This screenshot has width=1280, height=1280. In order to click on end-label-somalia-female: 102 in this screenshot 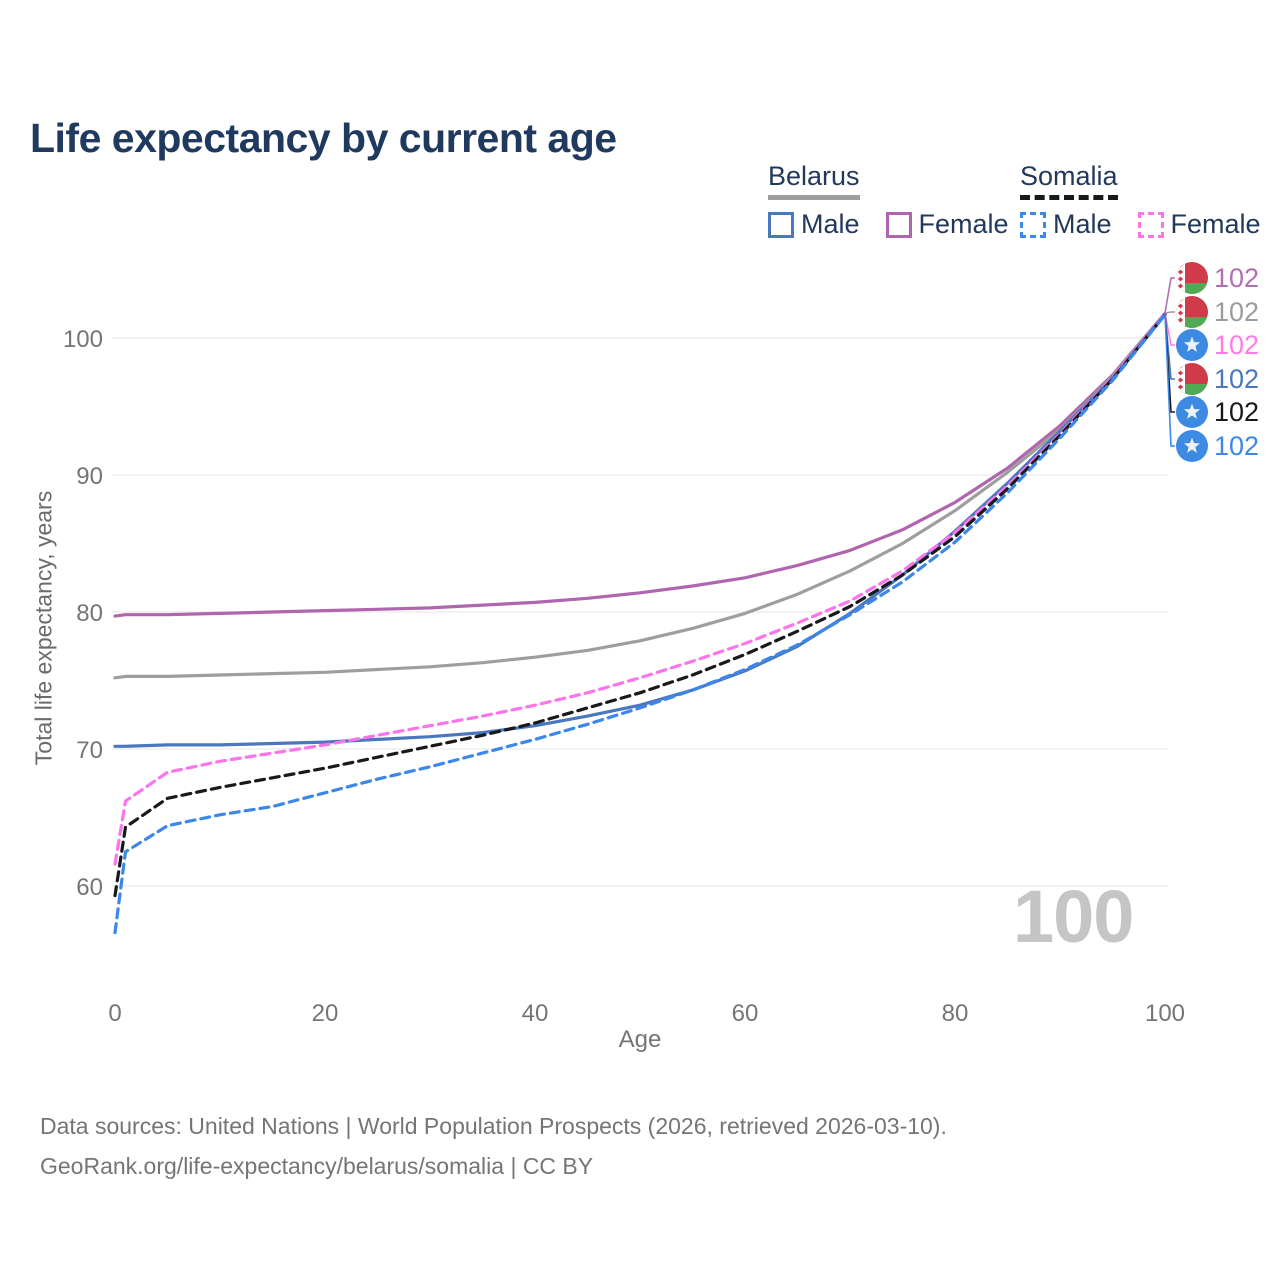, I will do `click(1217, 345)`.